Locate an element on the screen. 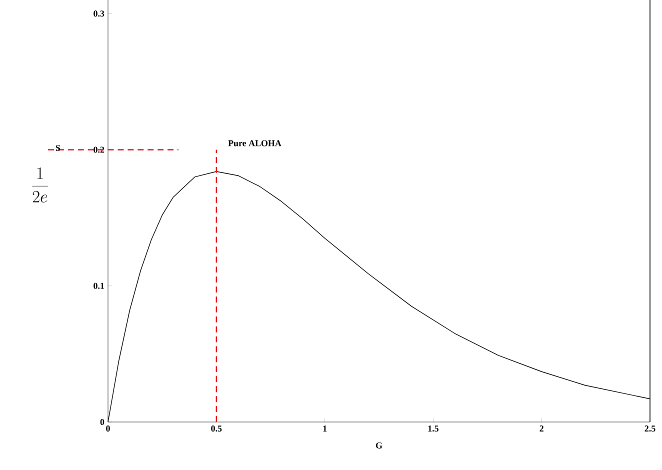 The width and height of the screenshot is (662, 470). x-tick-label: 2 is located at coordinates (542, 429).